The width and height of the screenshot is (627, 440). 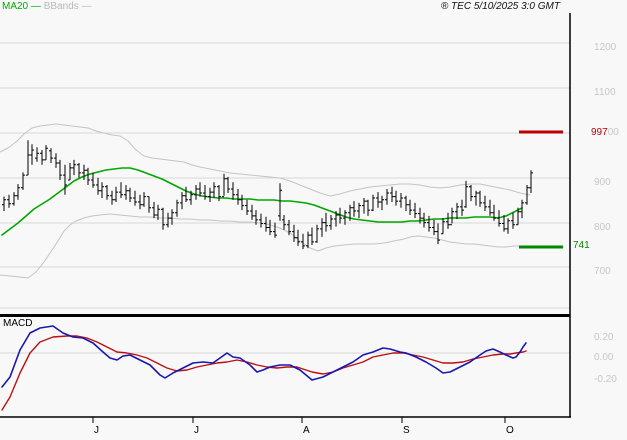 I want to click on chart-legend: MA20 — BBands —, so click(x=47, y=6).